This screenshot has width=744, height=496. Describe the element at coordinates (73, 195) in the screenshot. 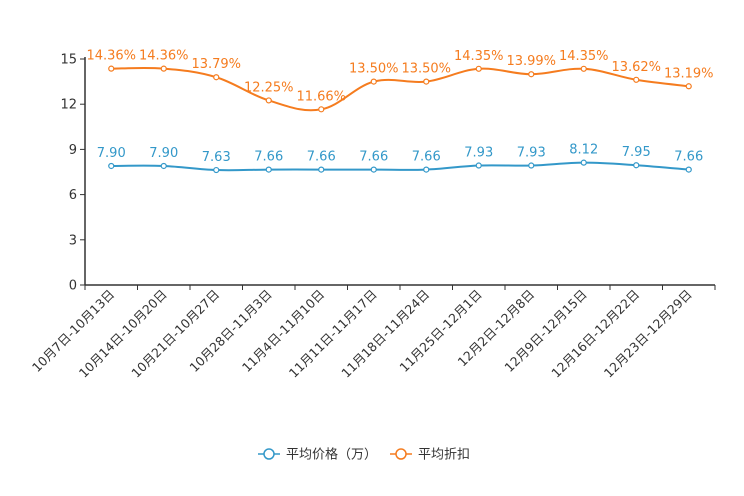

I see `y-tick-label: 6` at that location.